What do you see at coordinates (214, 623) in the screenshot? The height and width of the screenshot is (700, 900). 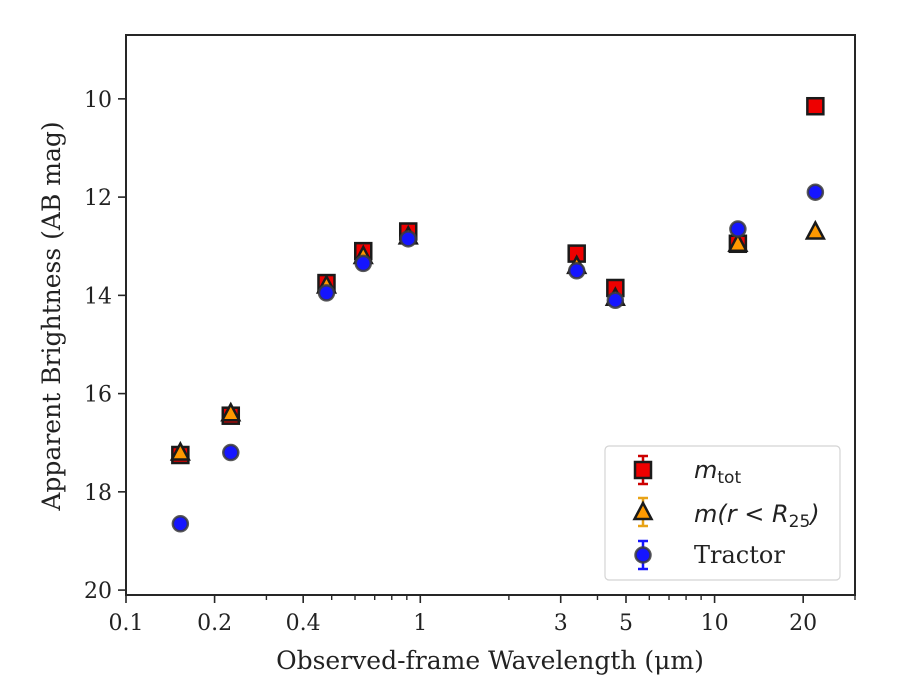 I see `x-tick-label: 0.2` at bounding box center [214, 623].